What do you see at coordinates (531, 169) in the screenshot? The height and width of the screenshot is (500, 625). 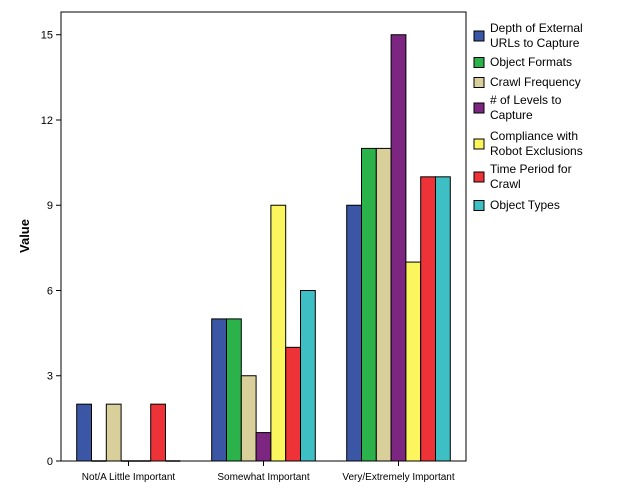 I see `legend-label: Time Period for` at bounding box center [531, 169].